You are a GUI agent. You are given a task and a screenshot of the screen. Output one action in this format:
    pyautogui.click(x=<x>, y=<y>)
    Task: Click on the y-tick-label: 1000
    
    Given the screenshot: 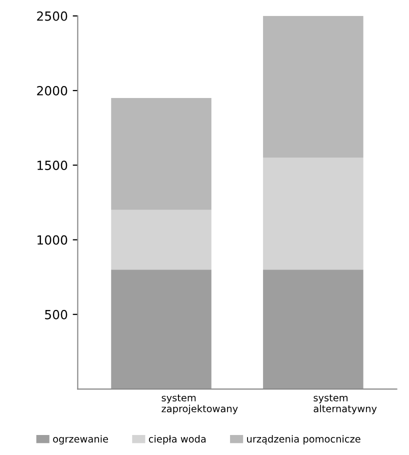 What is the action you would take?
    pyautogui.click(x=53, y=240)
    